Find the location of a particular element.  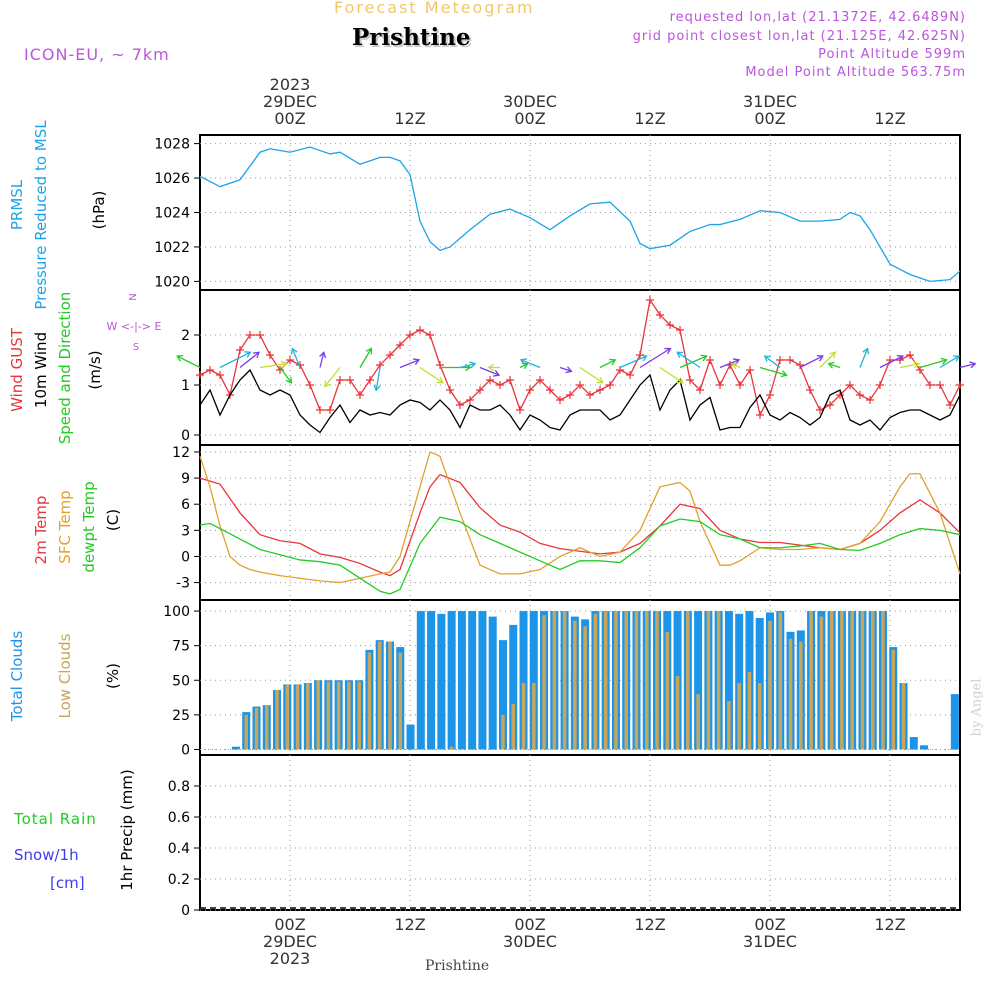

pressure-label: Pressure Reduced to MSL is located at coordinates (41, 215).